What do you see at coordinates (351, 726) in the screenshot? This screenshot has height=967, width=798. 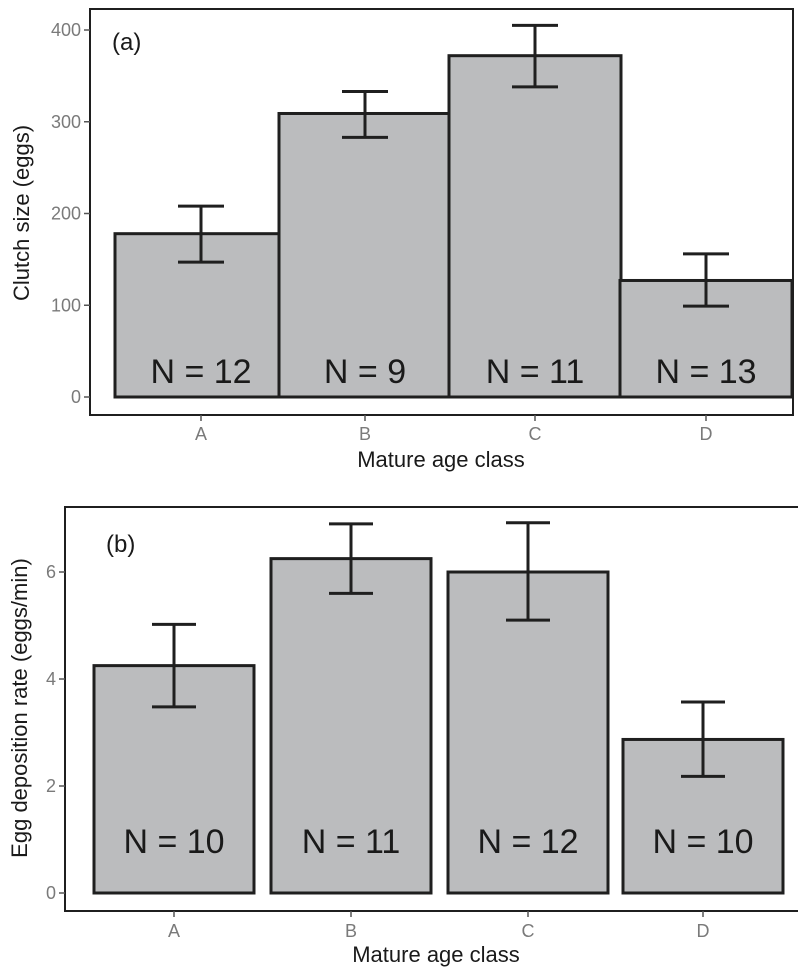 I see `bar-B` at bounding box center [351, 726].